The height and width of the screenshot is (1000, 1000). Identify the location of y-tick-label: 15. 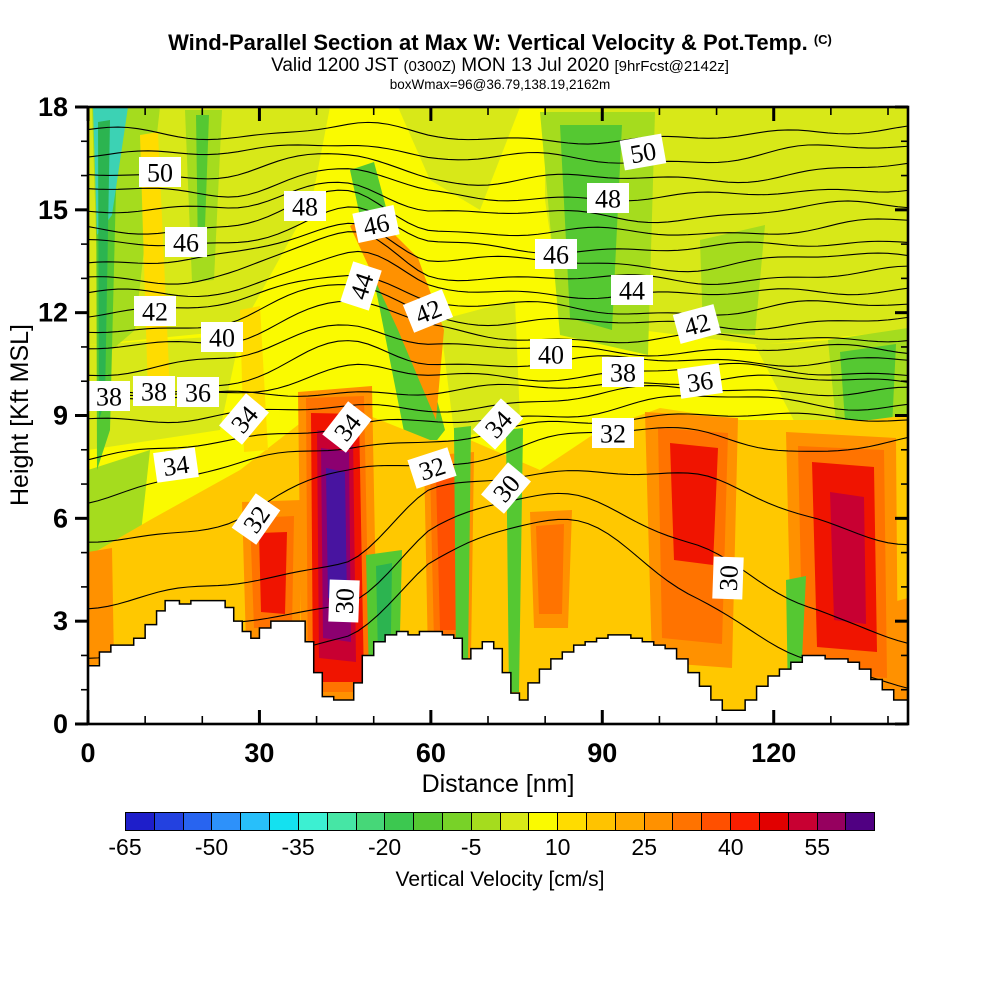
(53, 210).